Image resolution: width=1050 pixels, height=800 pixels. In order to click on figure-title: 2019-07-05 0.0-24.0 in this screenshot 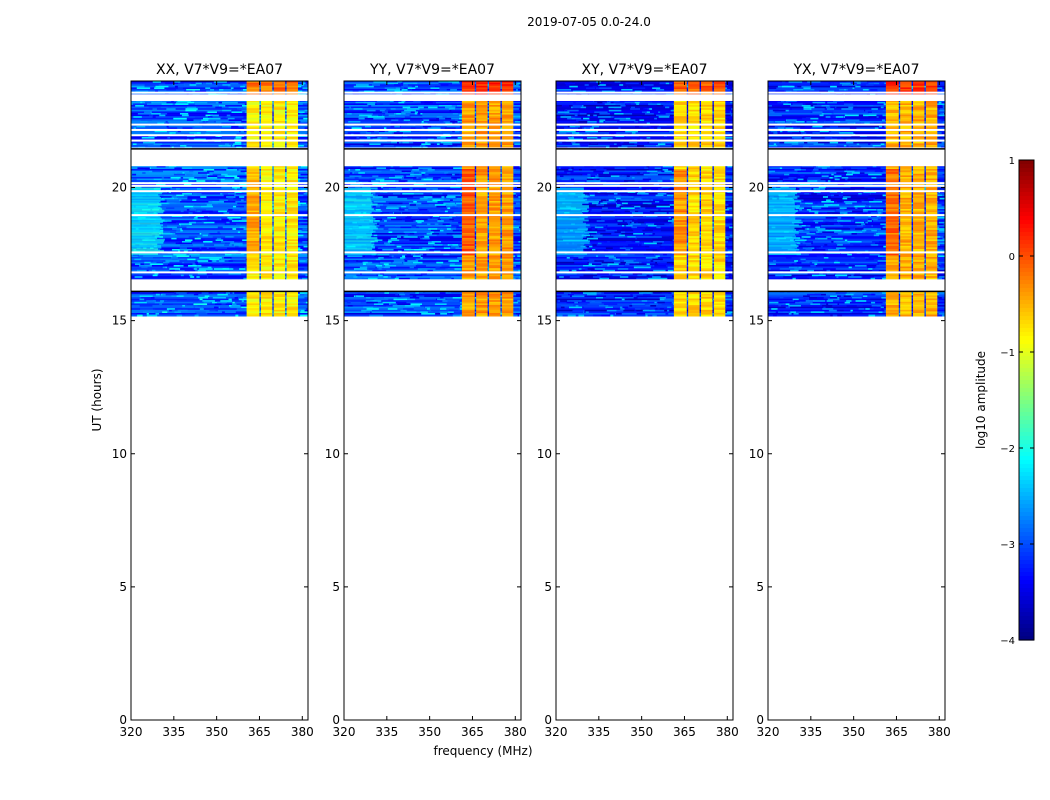, I will do `click(589, 22)`.